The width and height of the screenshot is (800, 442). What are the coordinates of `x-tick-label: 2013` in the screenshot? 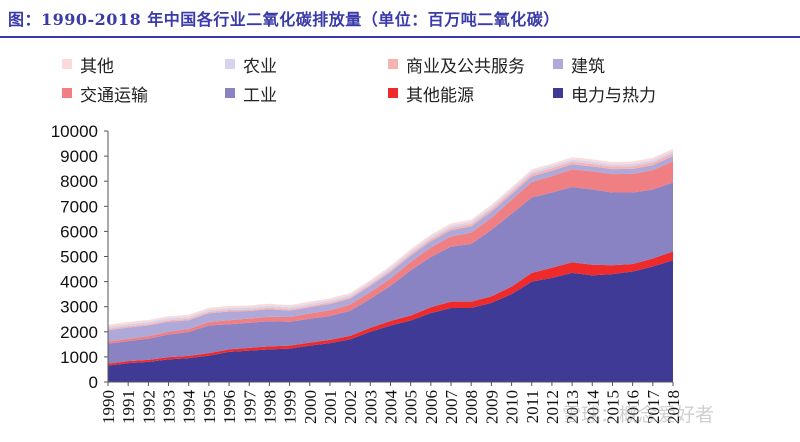 It's located at (572, 407).